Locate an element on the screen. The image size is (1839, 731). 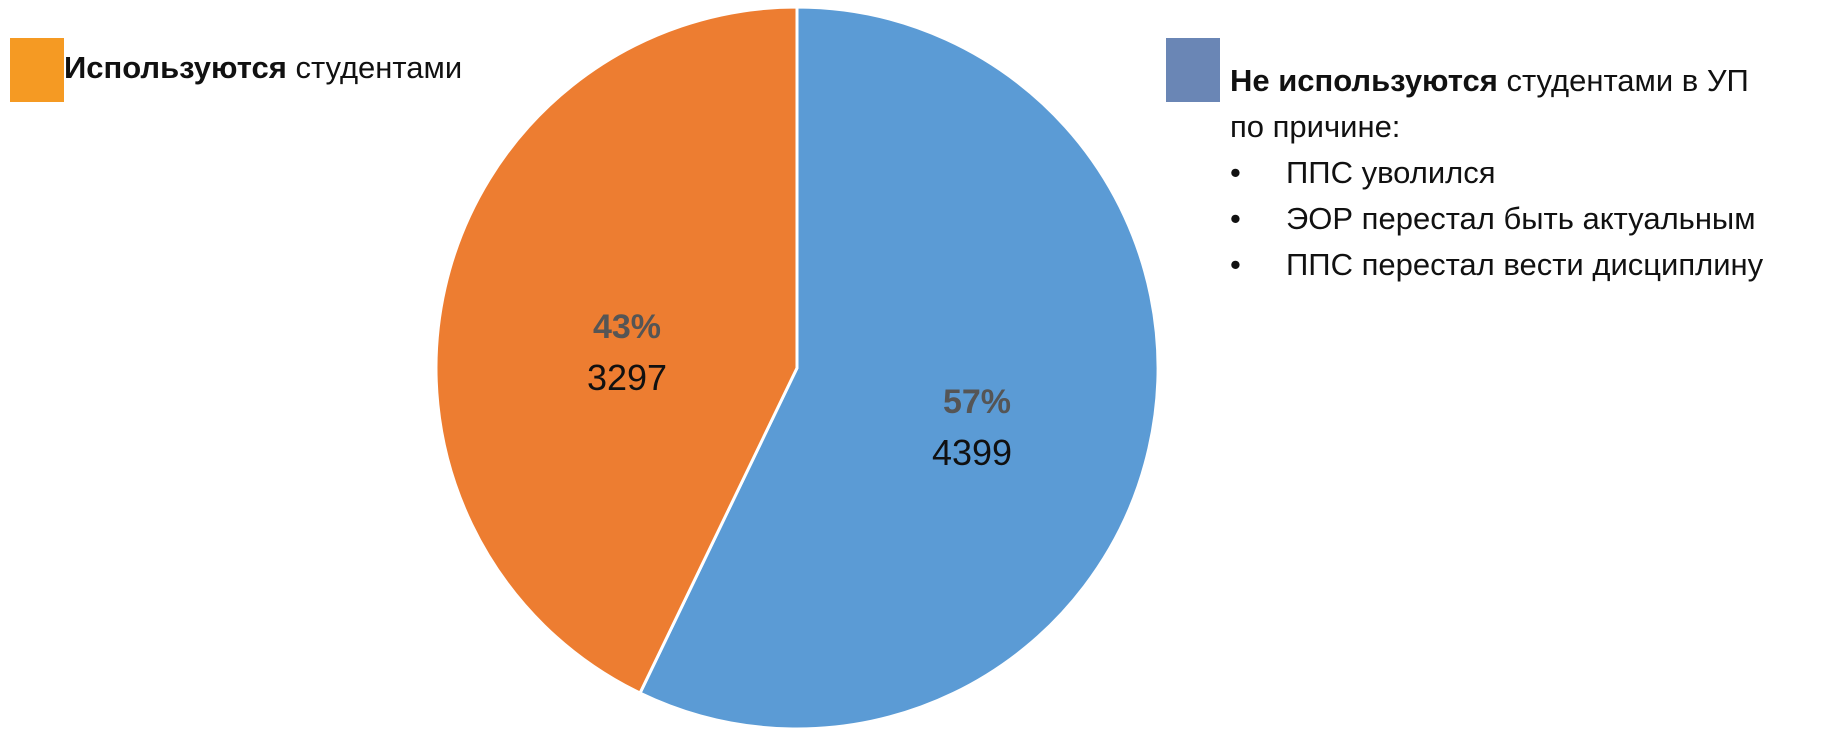
reason-text: ППС перестал вести дисциплину is located at coordinates (1525, 264).